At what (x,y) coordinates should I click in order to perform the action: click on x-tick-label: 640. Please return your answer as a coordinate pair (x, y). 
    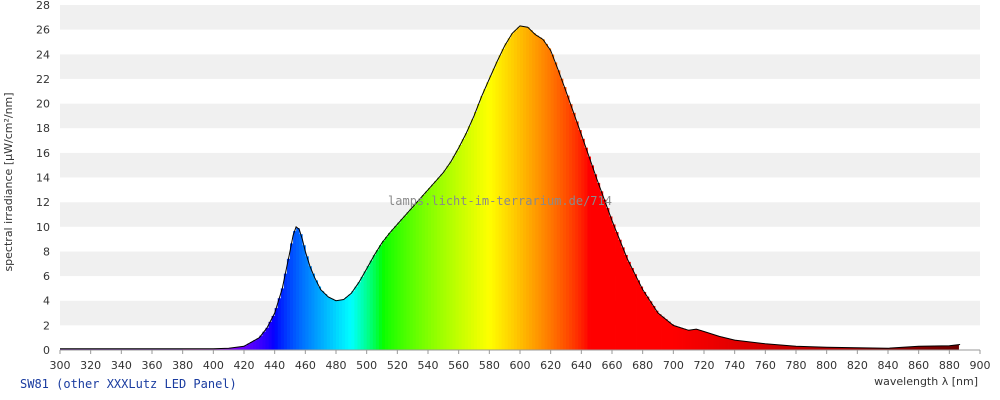
    Looking at the image, I should click on (581, 365).